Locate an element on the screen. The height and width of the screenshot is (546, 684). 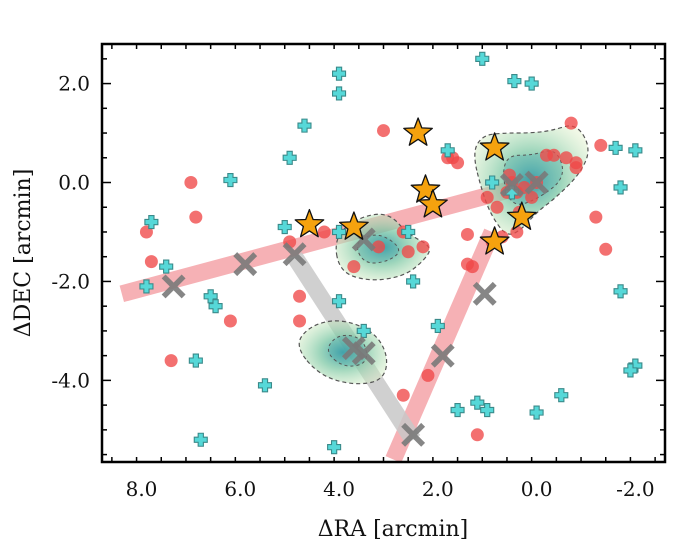
pink-filament-west is located at coordinates (329, 238).